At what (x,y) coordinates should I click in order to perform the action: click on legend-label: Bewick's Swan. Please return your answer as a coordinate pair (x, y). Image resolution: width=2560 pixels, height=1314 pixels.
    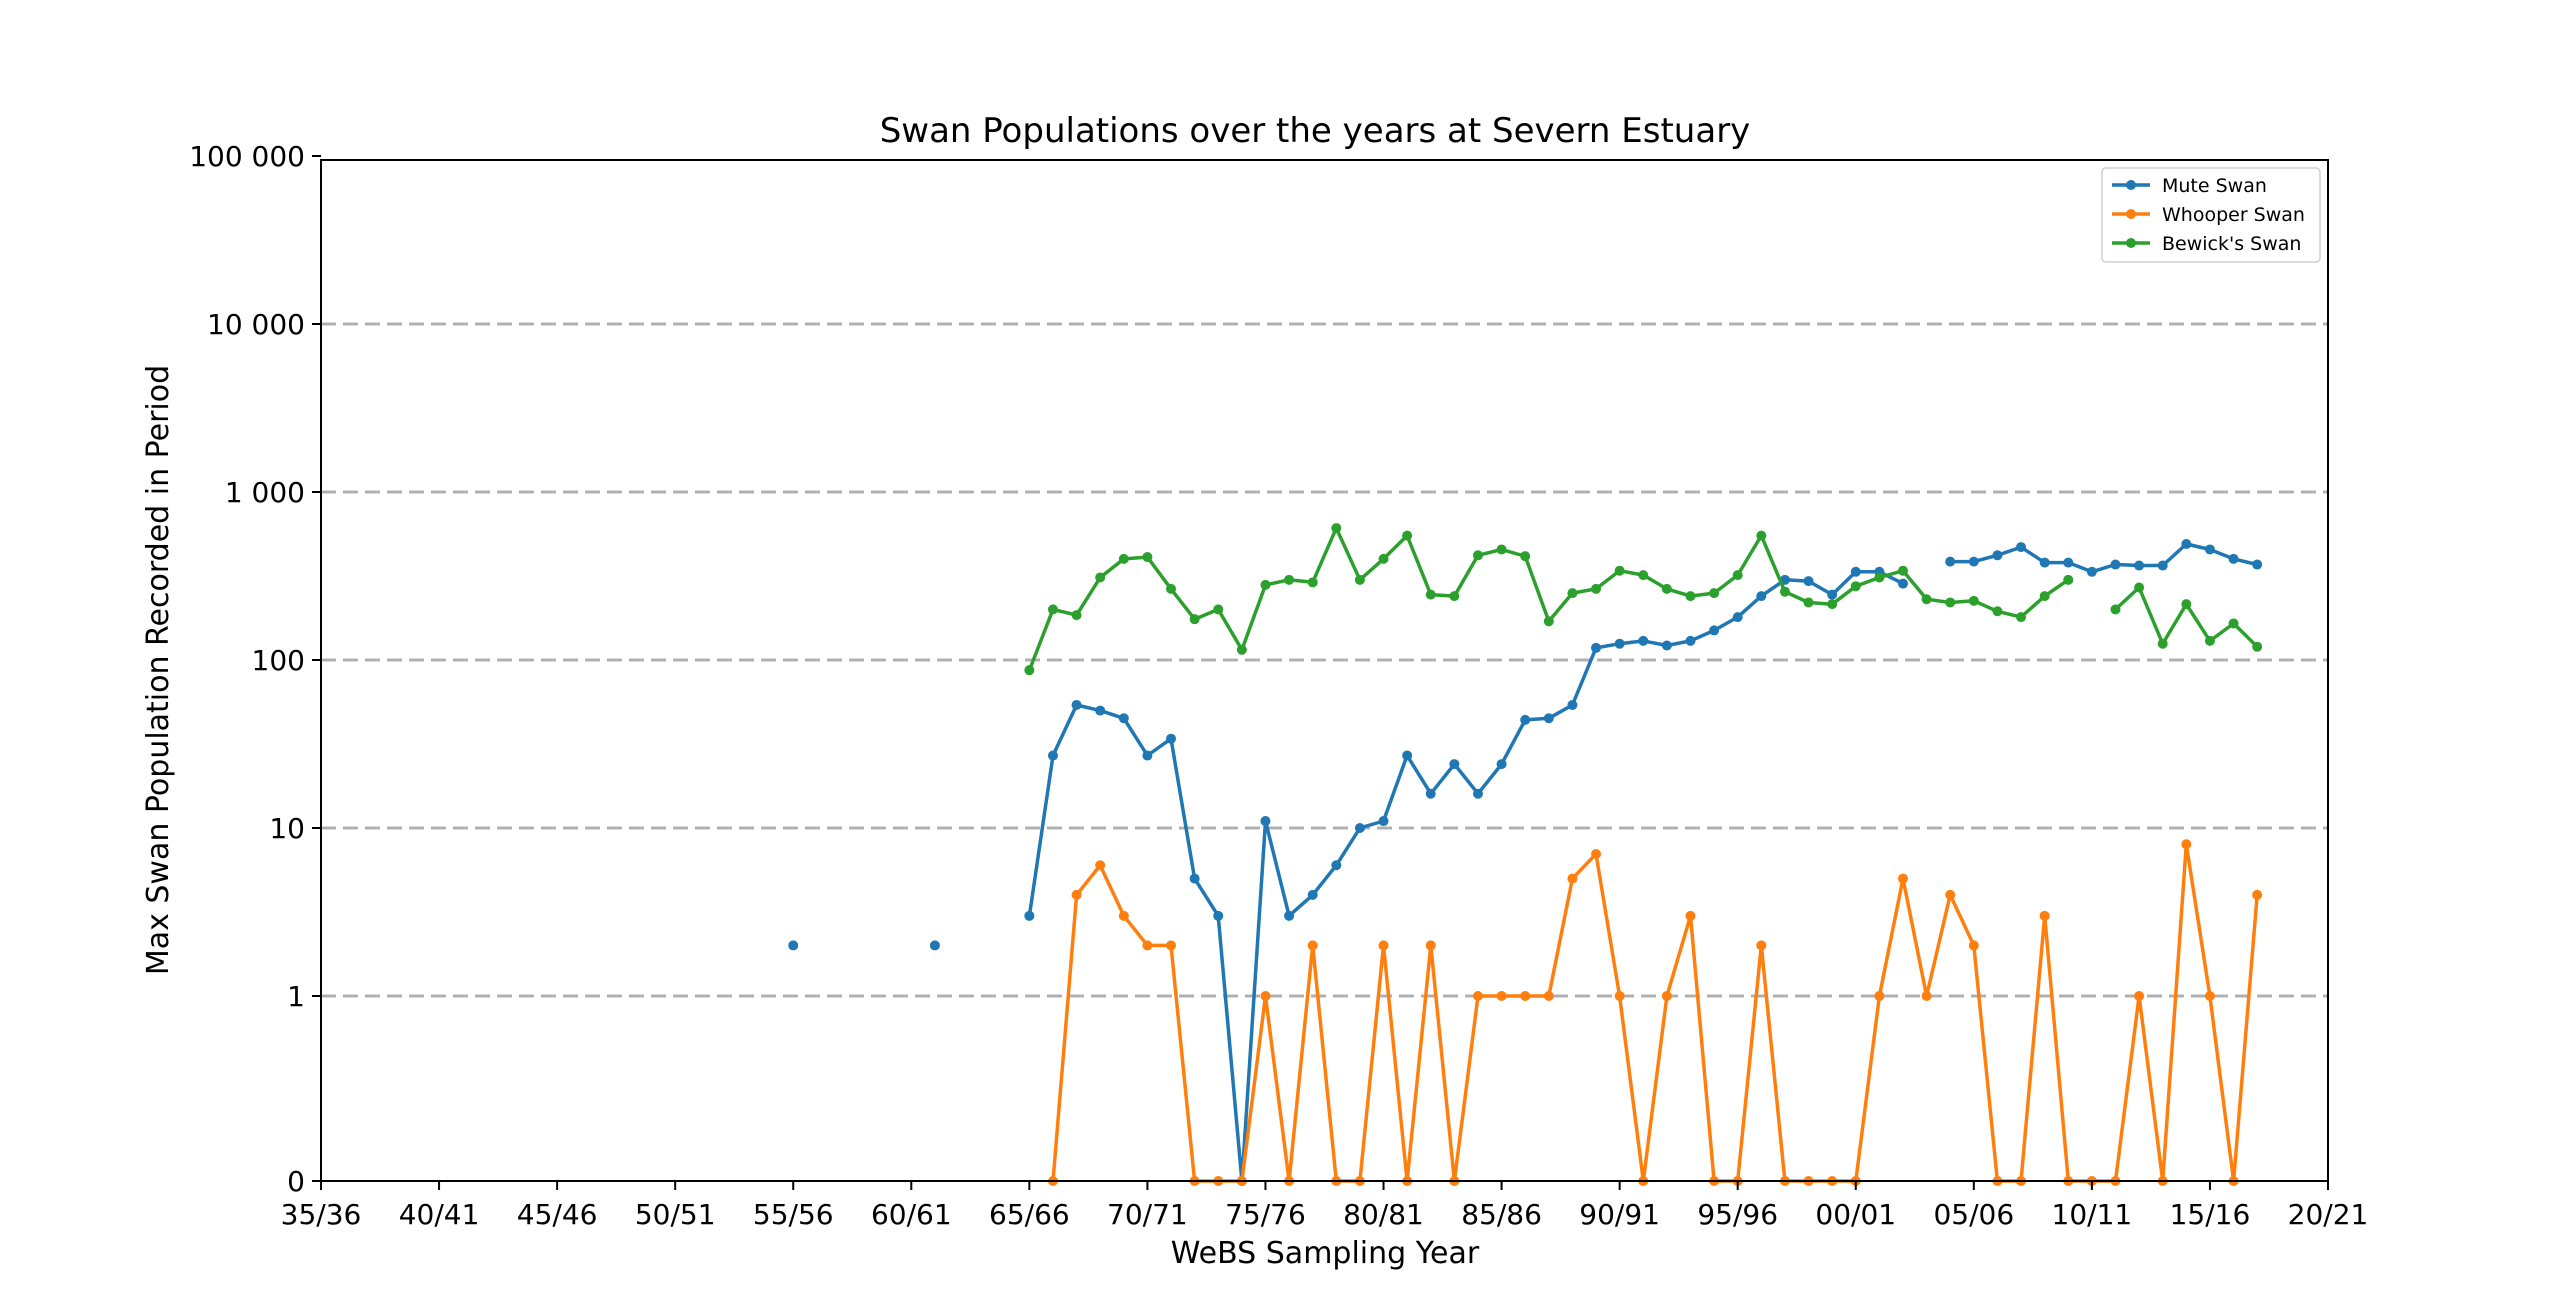
    Looking at the image, I should click on (2231, 244).